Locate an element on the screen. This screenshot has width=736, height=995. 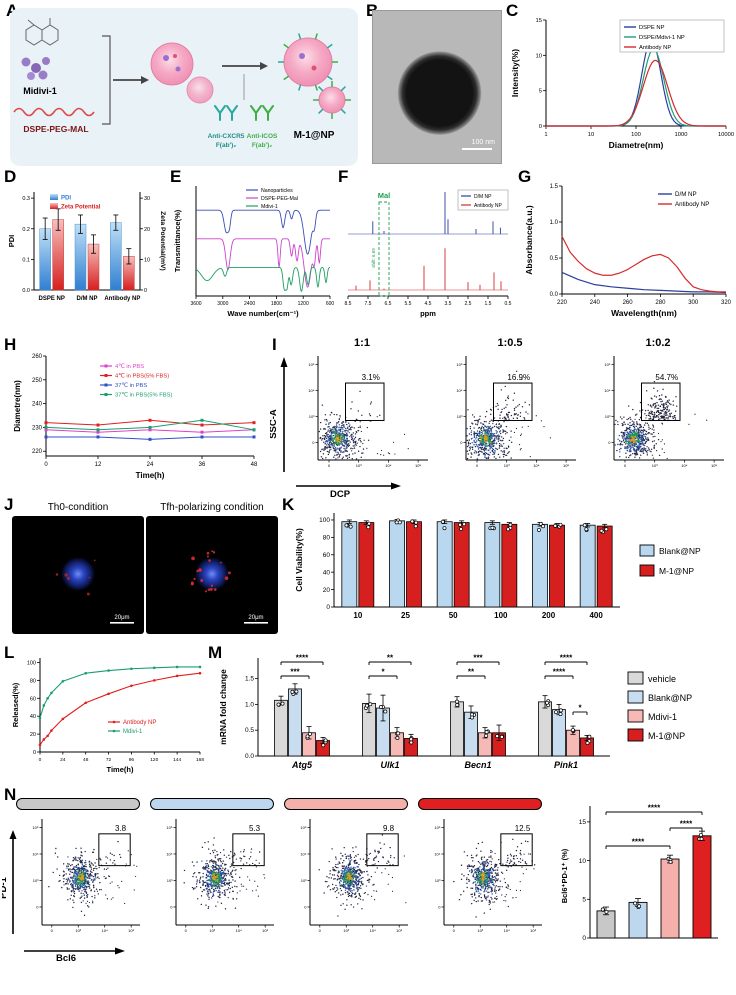
svg-text: 20μm is located at coordinates (255, 618).